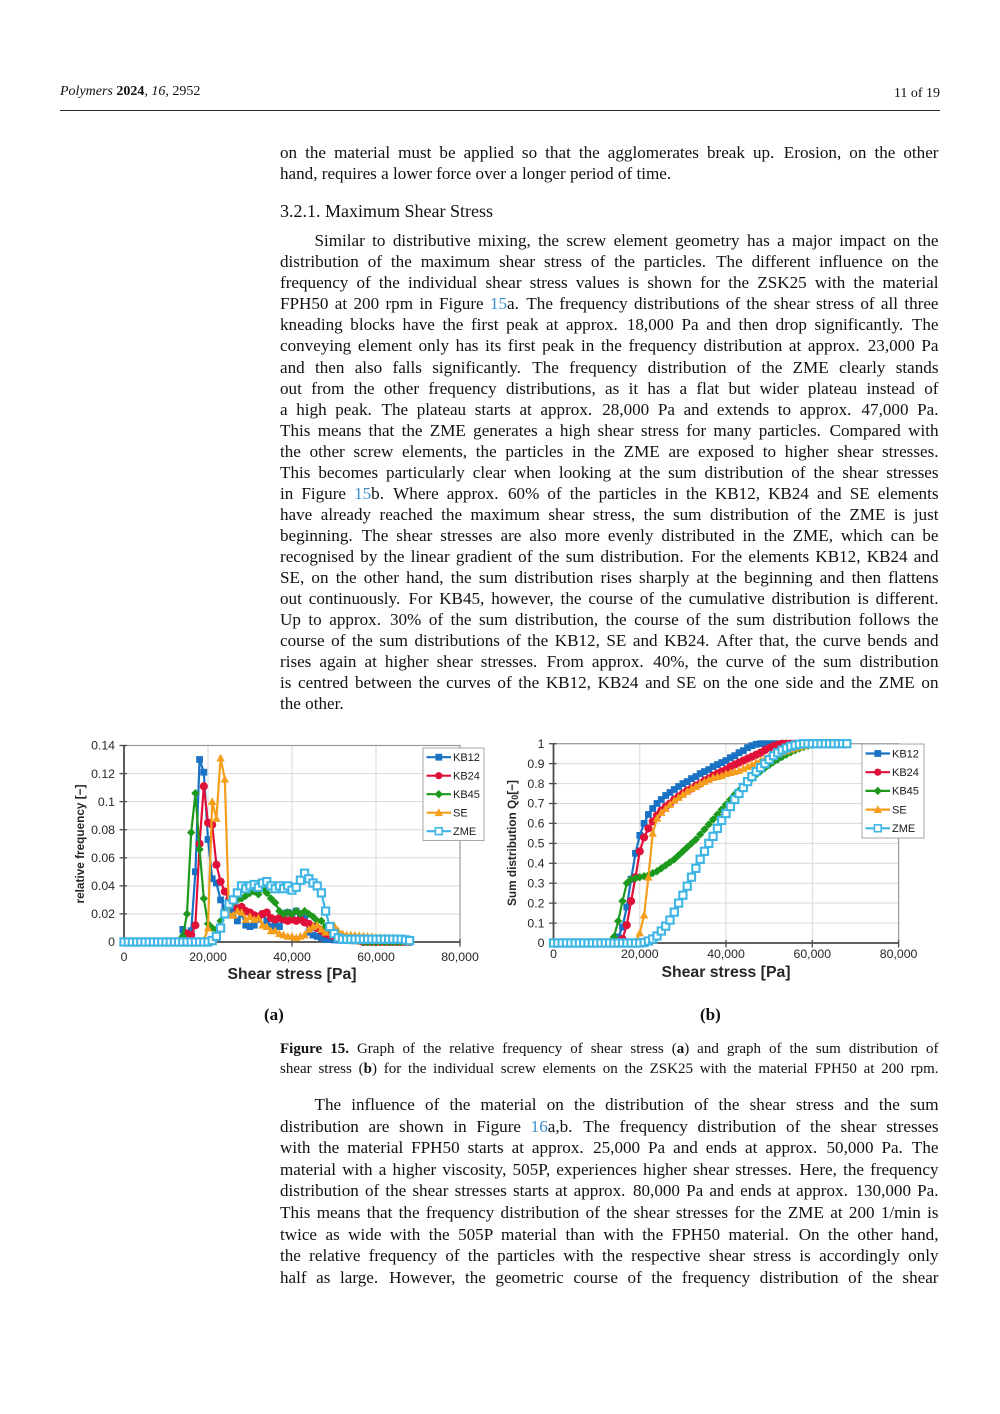 Image resolution: width=1000 pixels, height=1414 pixels. Describe the element at coordinates (103, 774) in the screenshot. I see `svg-text: 0.12` at that location.